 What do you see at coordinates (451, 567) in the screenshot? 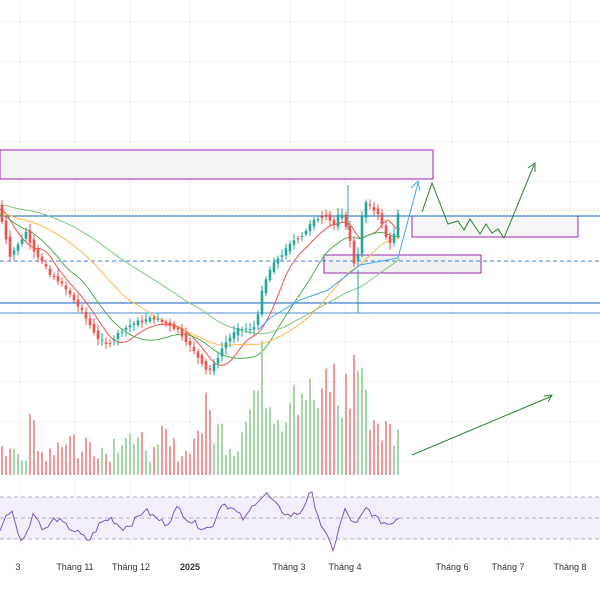
I see `x-tick-label: Tháng 6` at bounding box center [451, 567].